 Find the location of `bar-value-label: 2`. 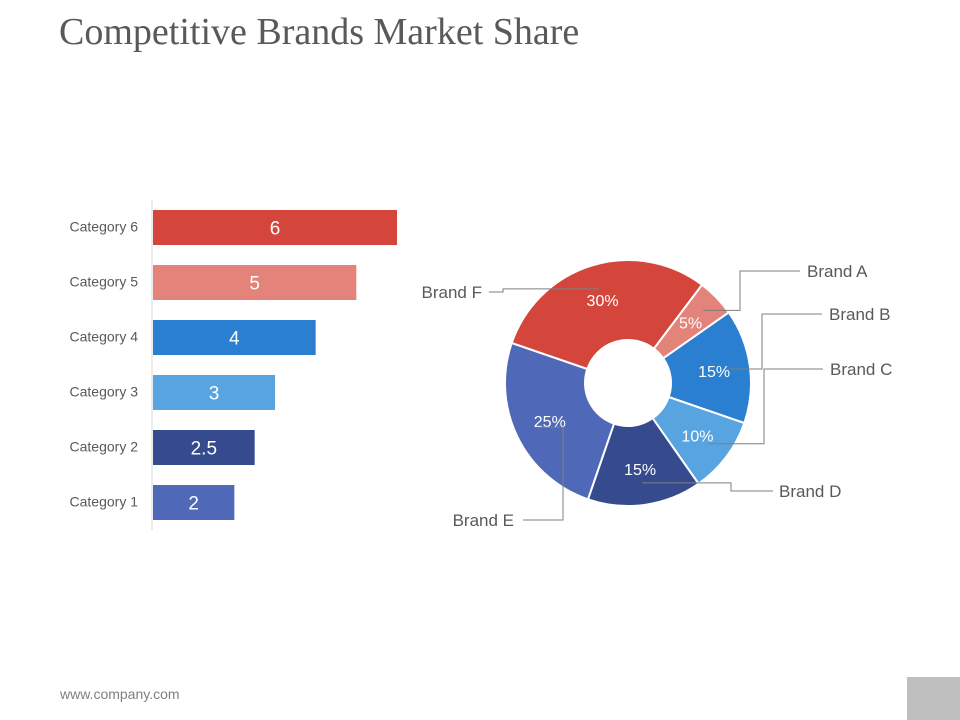

bar-value-label: 2 is located at coordinates (193, 504).